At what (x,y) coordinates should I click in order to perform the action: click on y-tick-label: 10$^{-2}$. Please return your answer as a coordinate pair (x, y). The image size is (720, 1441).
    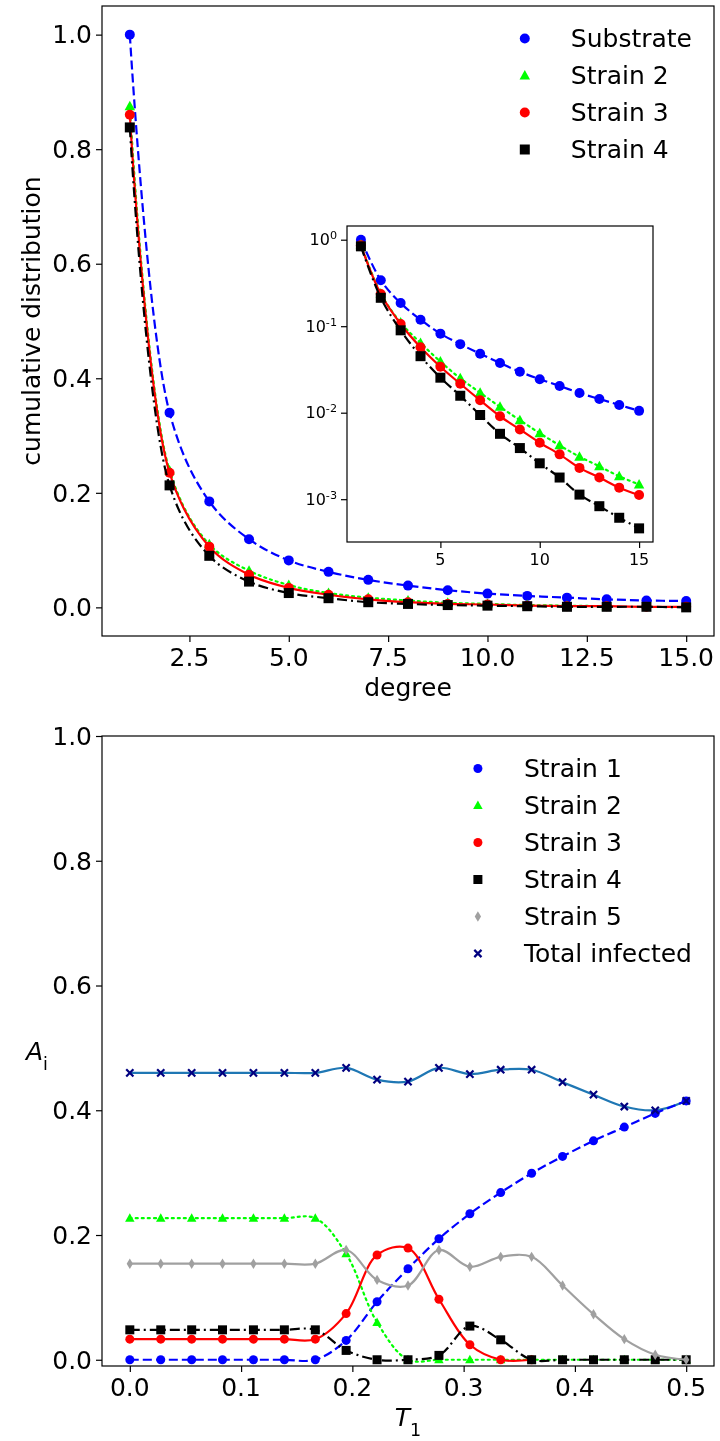
    Looking at the image, I should click on (321, 412).